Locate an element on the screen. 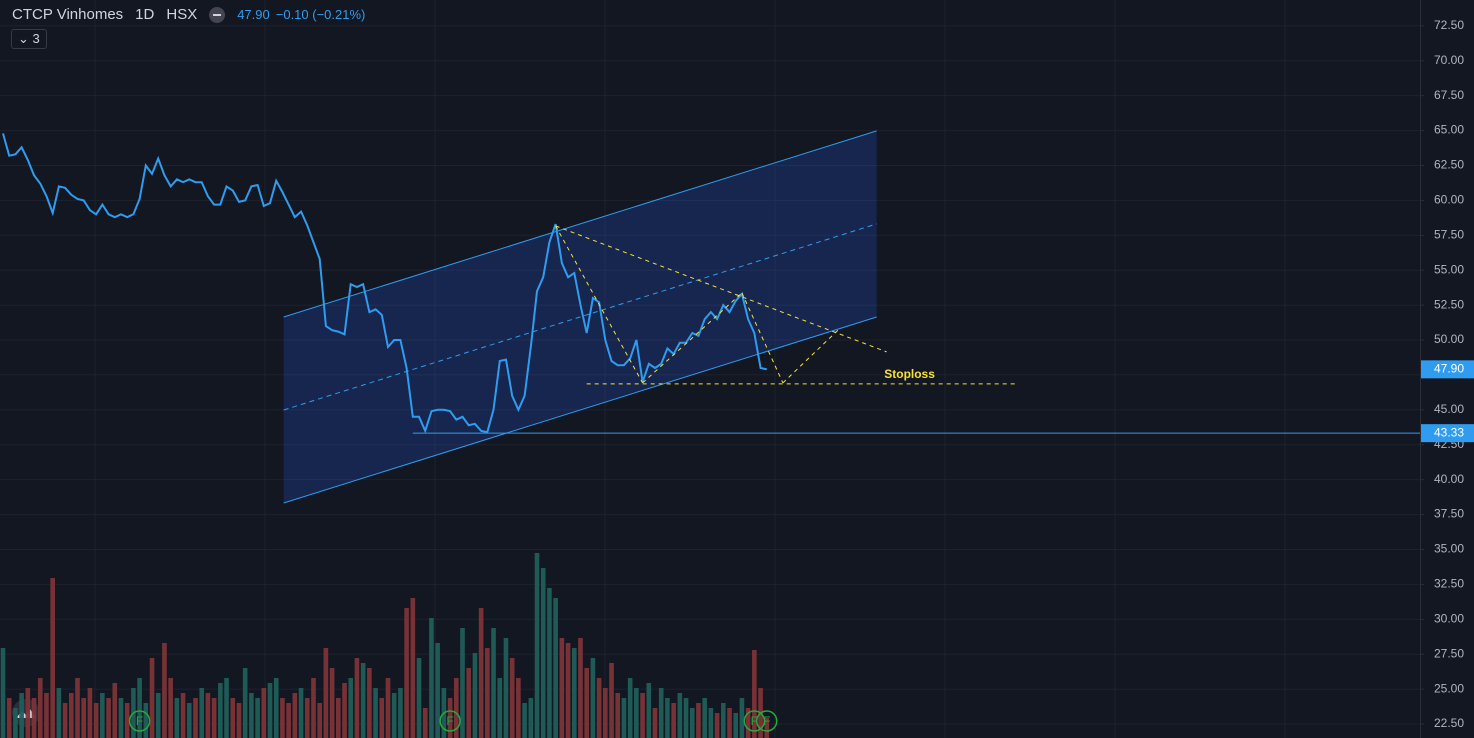  support-tag-label: 43.33 is located at coordinates (1449, 432).